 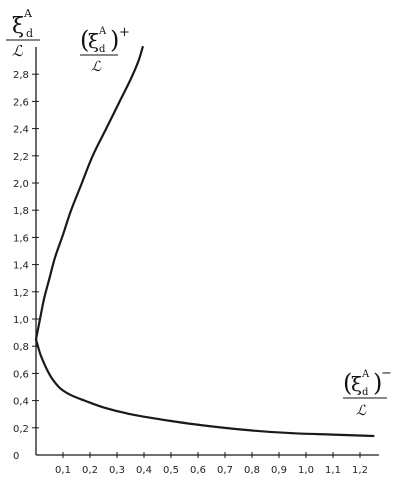 What do you see at coordinates (28, 13) in the screenshot?
I see `y-label-superscript: A` at bounding box center [28, 13].